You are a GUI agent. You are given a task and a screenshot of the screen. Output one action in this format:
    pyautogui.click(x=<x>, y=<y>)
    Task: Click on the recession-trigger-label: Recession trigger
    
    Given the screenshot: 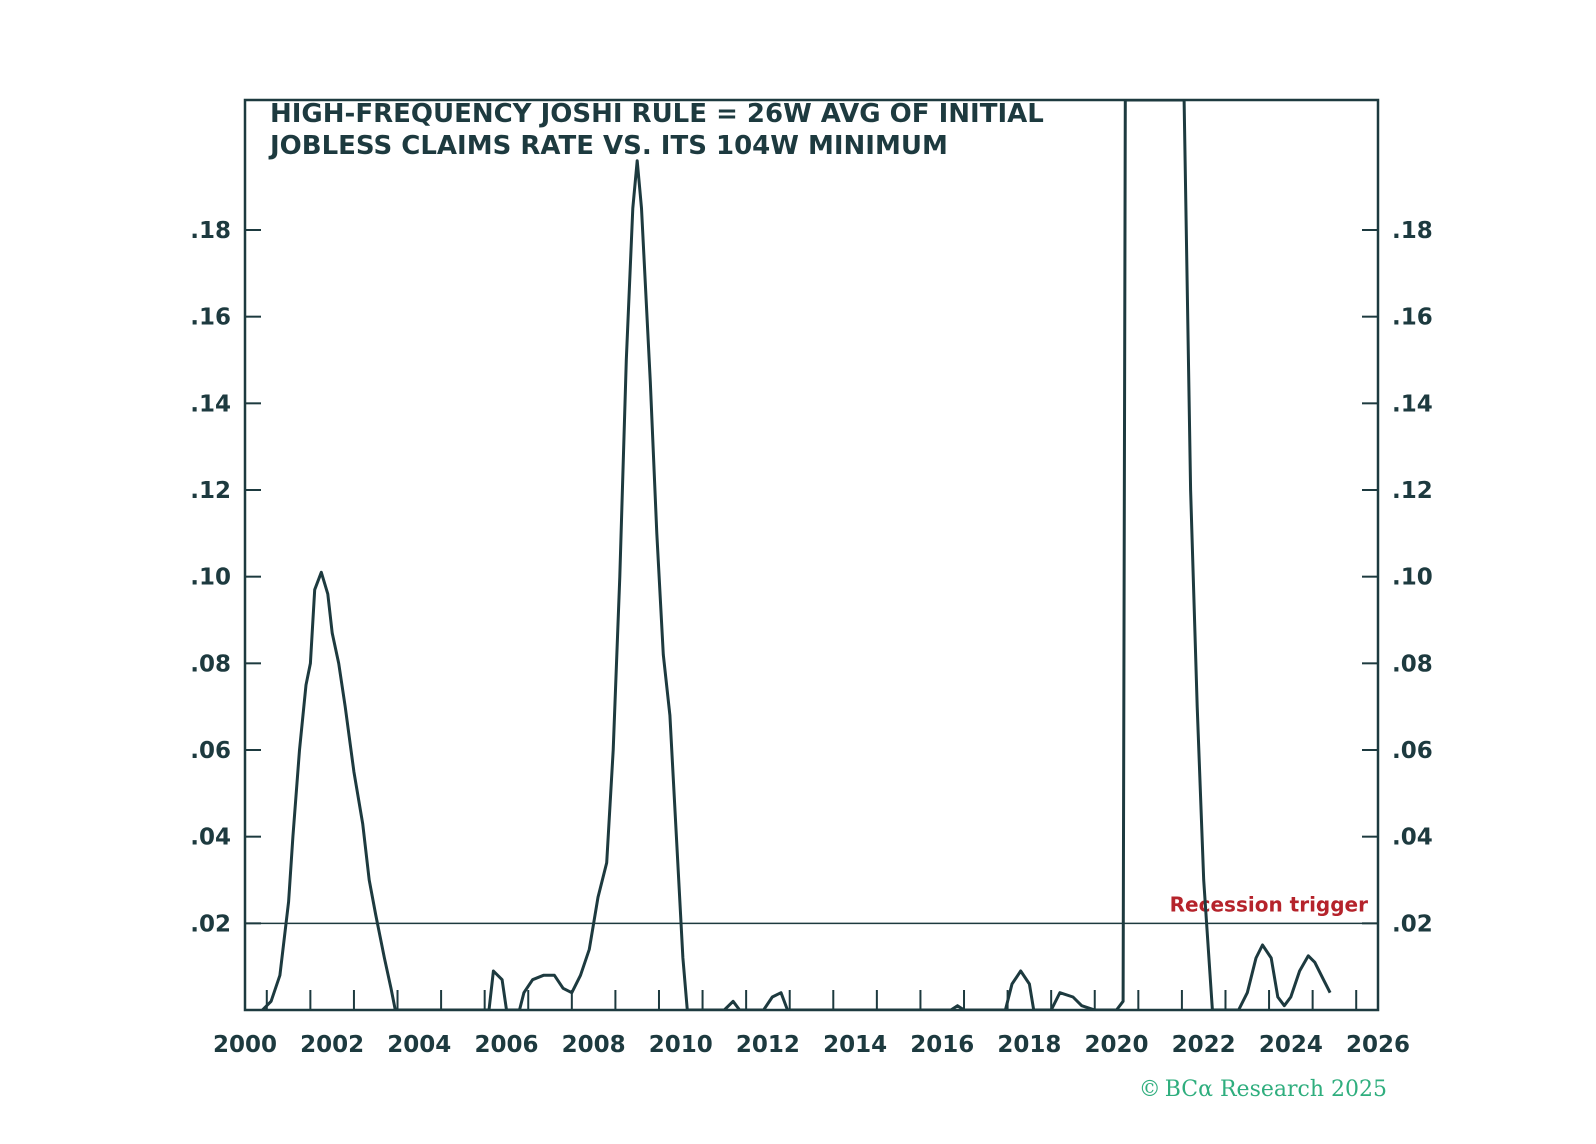 What is the action you would take?
    pyautogui.click(x=1269, y=904)
    